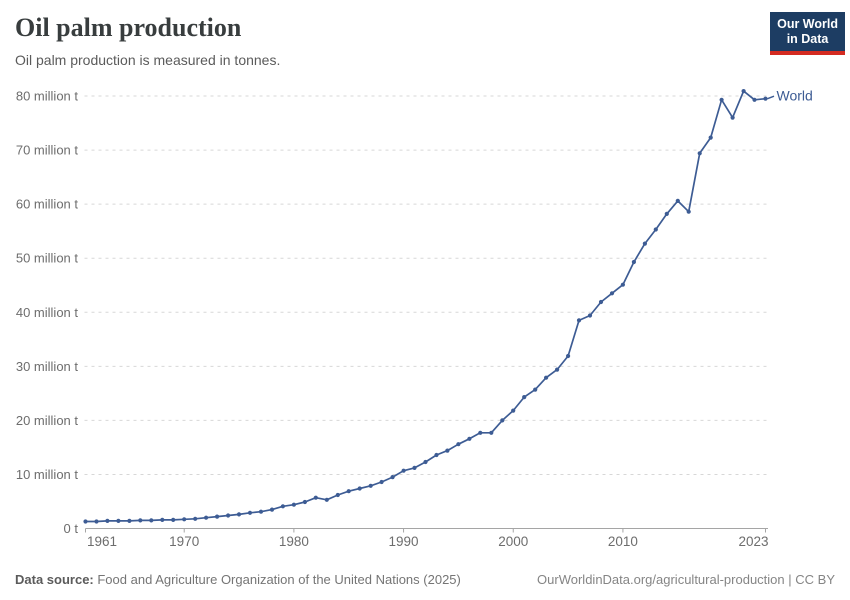 The image size is (850, 600). Describe the element at coordinates (47, 204) in the screenshot. I see `y-axis-label: 60 million t` at that location.